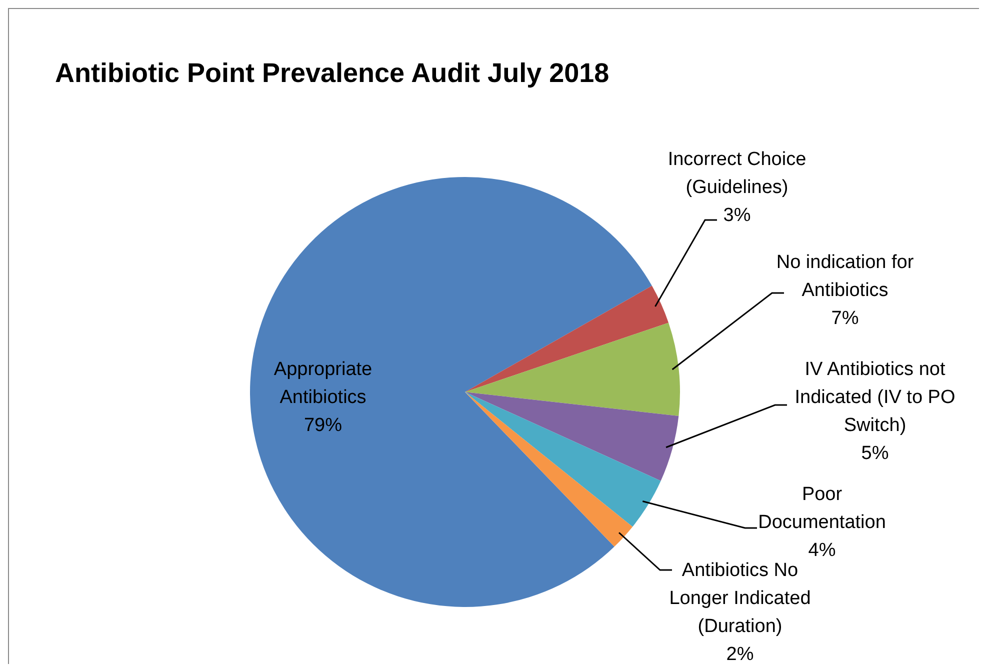 The width and height of the screenshot is (984, 667). I want to click on slice-label: Incorrect Choice (Guidelines), so click(737, 173).